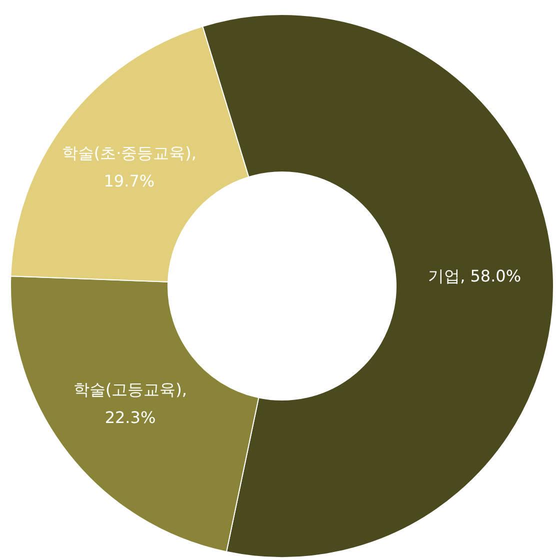 The height and width of the screenshot is (560, 556). I want to click on slice-label: 학술(고등교육), 22.3%, so click(130, 403).